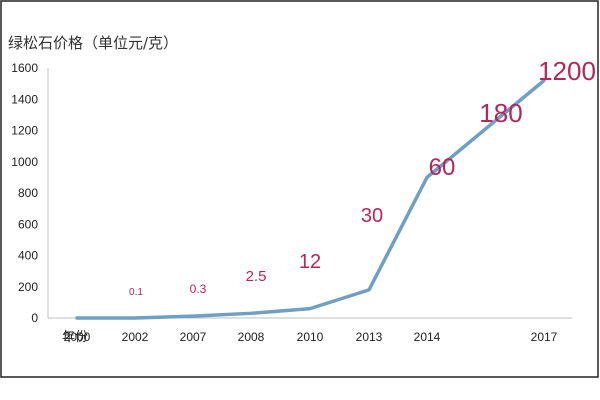 The height and width of the screenshot is (400, 600). I want to click on y-tick-label: 400, so click(28, 256).